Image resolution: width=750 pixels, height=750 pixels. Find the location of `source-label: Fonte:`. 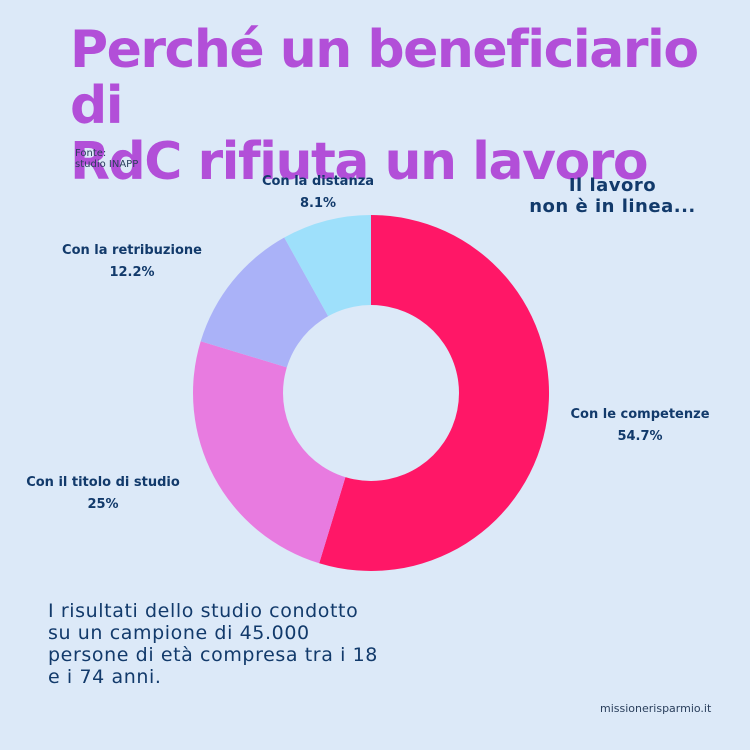

source-label: Fonte: is located at coordinates (91, 153).